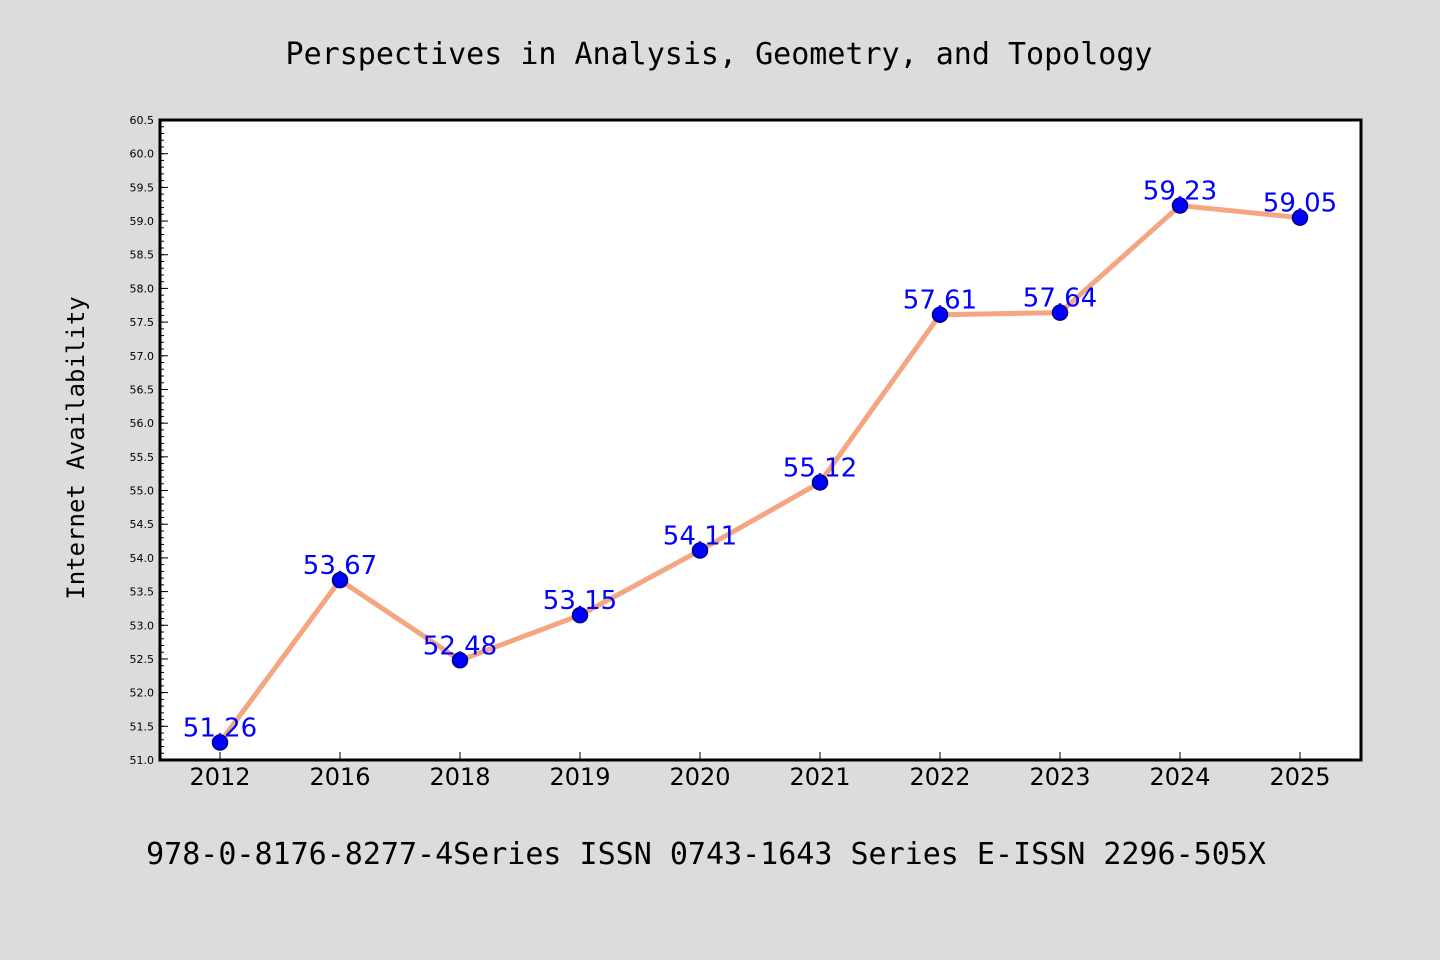 The height and width of the screenshot is (960, 1440). Describe the element at coordinates (142, 592) in the screenshot. I see `y-tick-label: 53.5` at that location.